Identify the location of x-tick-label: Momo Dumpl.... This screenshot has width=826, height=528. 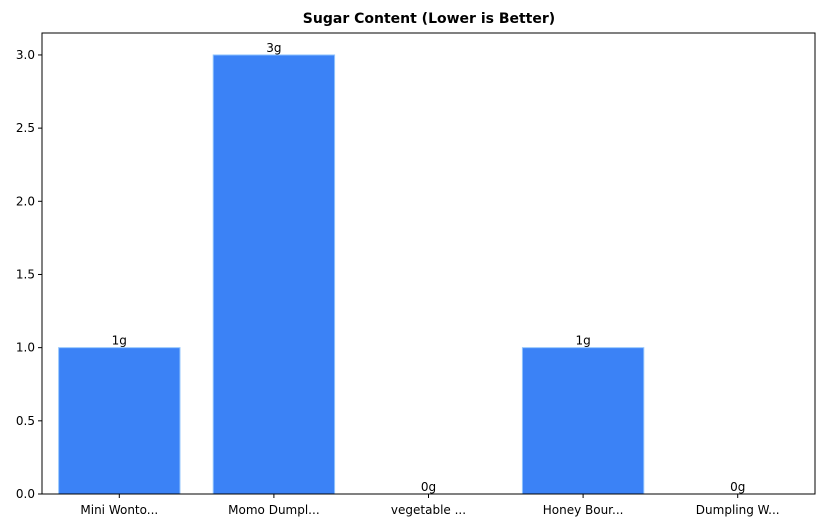
(273, 510).